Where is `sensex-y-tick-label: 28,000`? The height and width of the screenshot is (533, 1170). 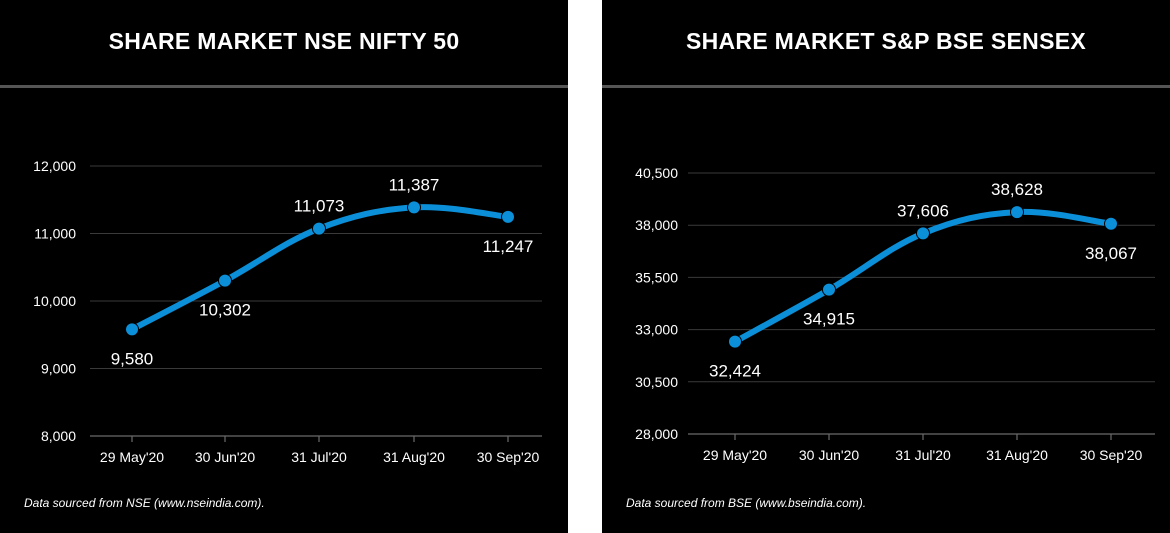
sensex-y-tick-label: 28,000 is located at coordinates (656, 434).